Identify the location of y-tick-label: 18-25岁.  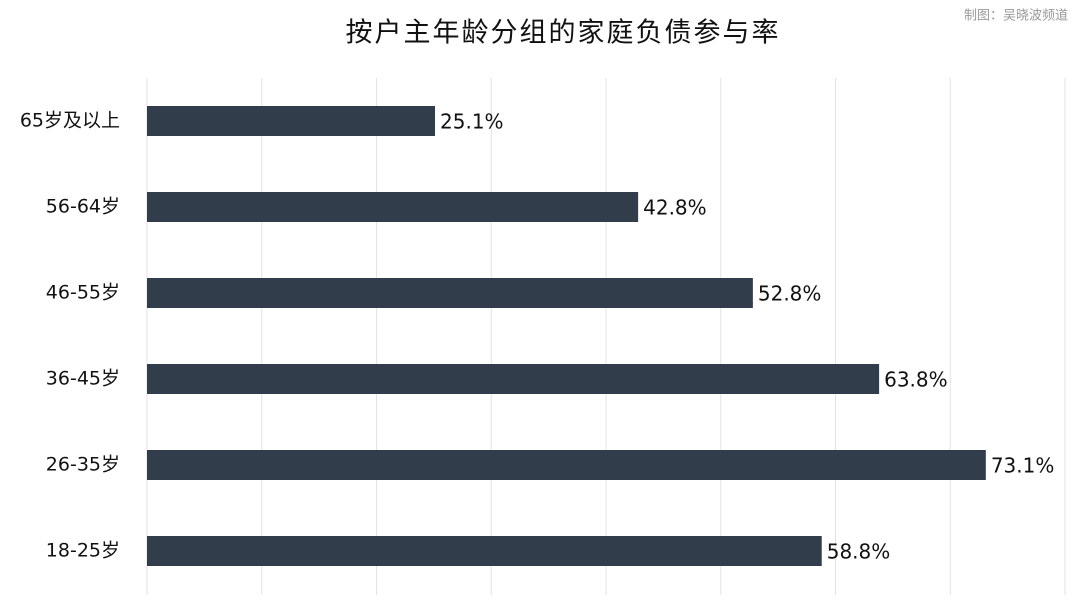
(83, 551).